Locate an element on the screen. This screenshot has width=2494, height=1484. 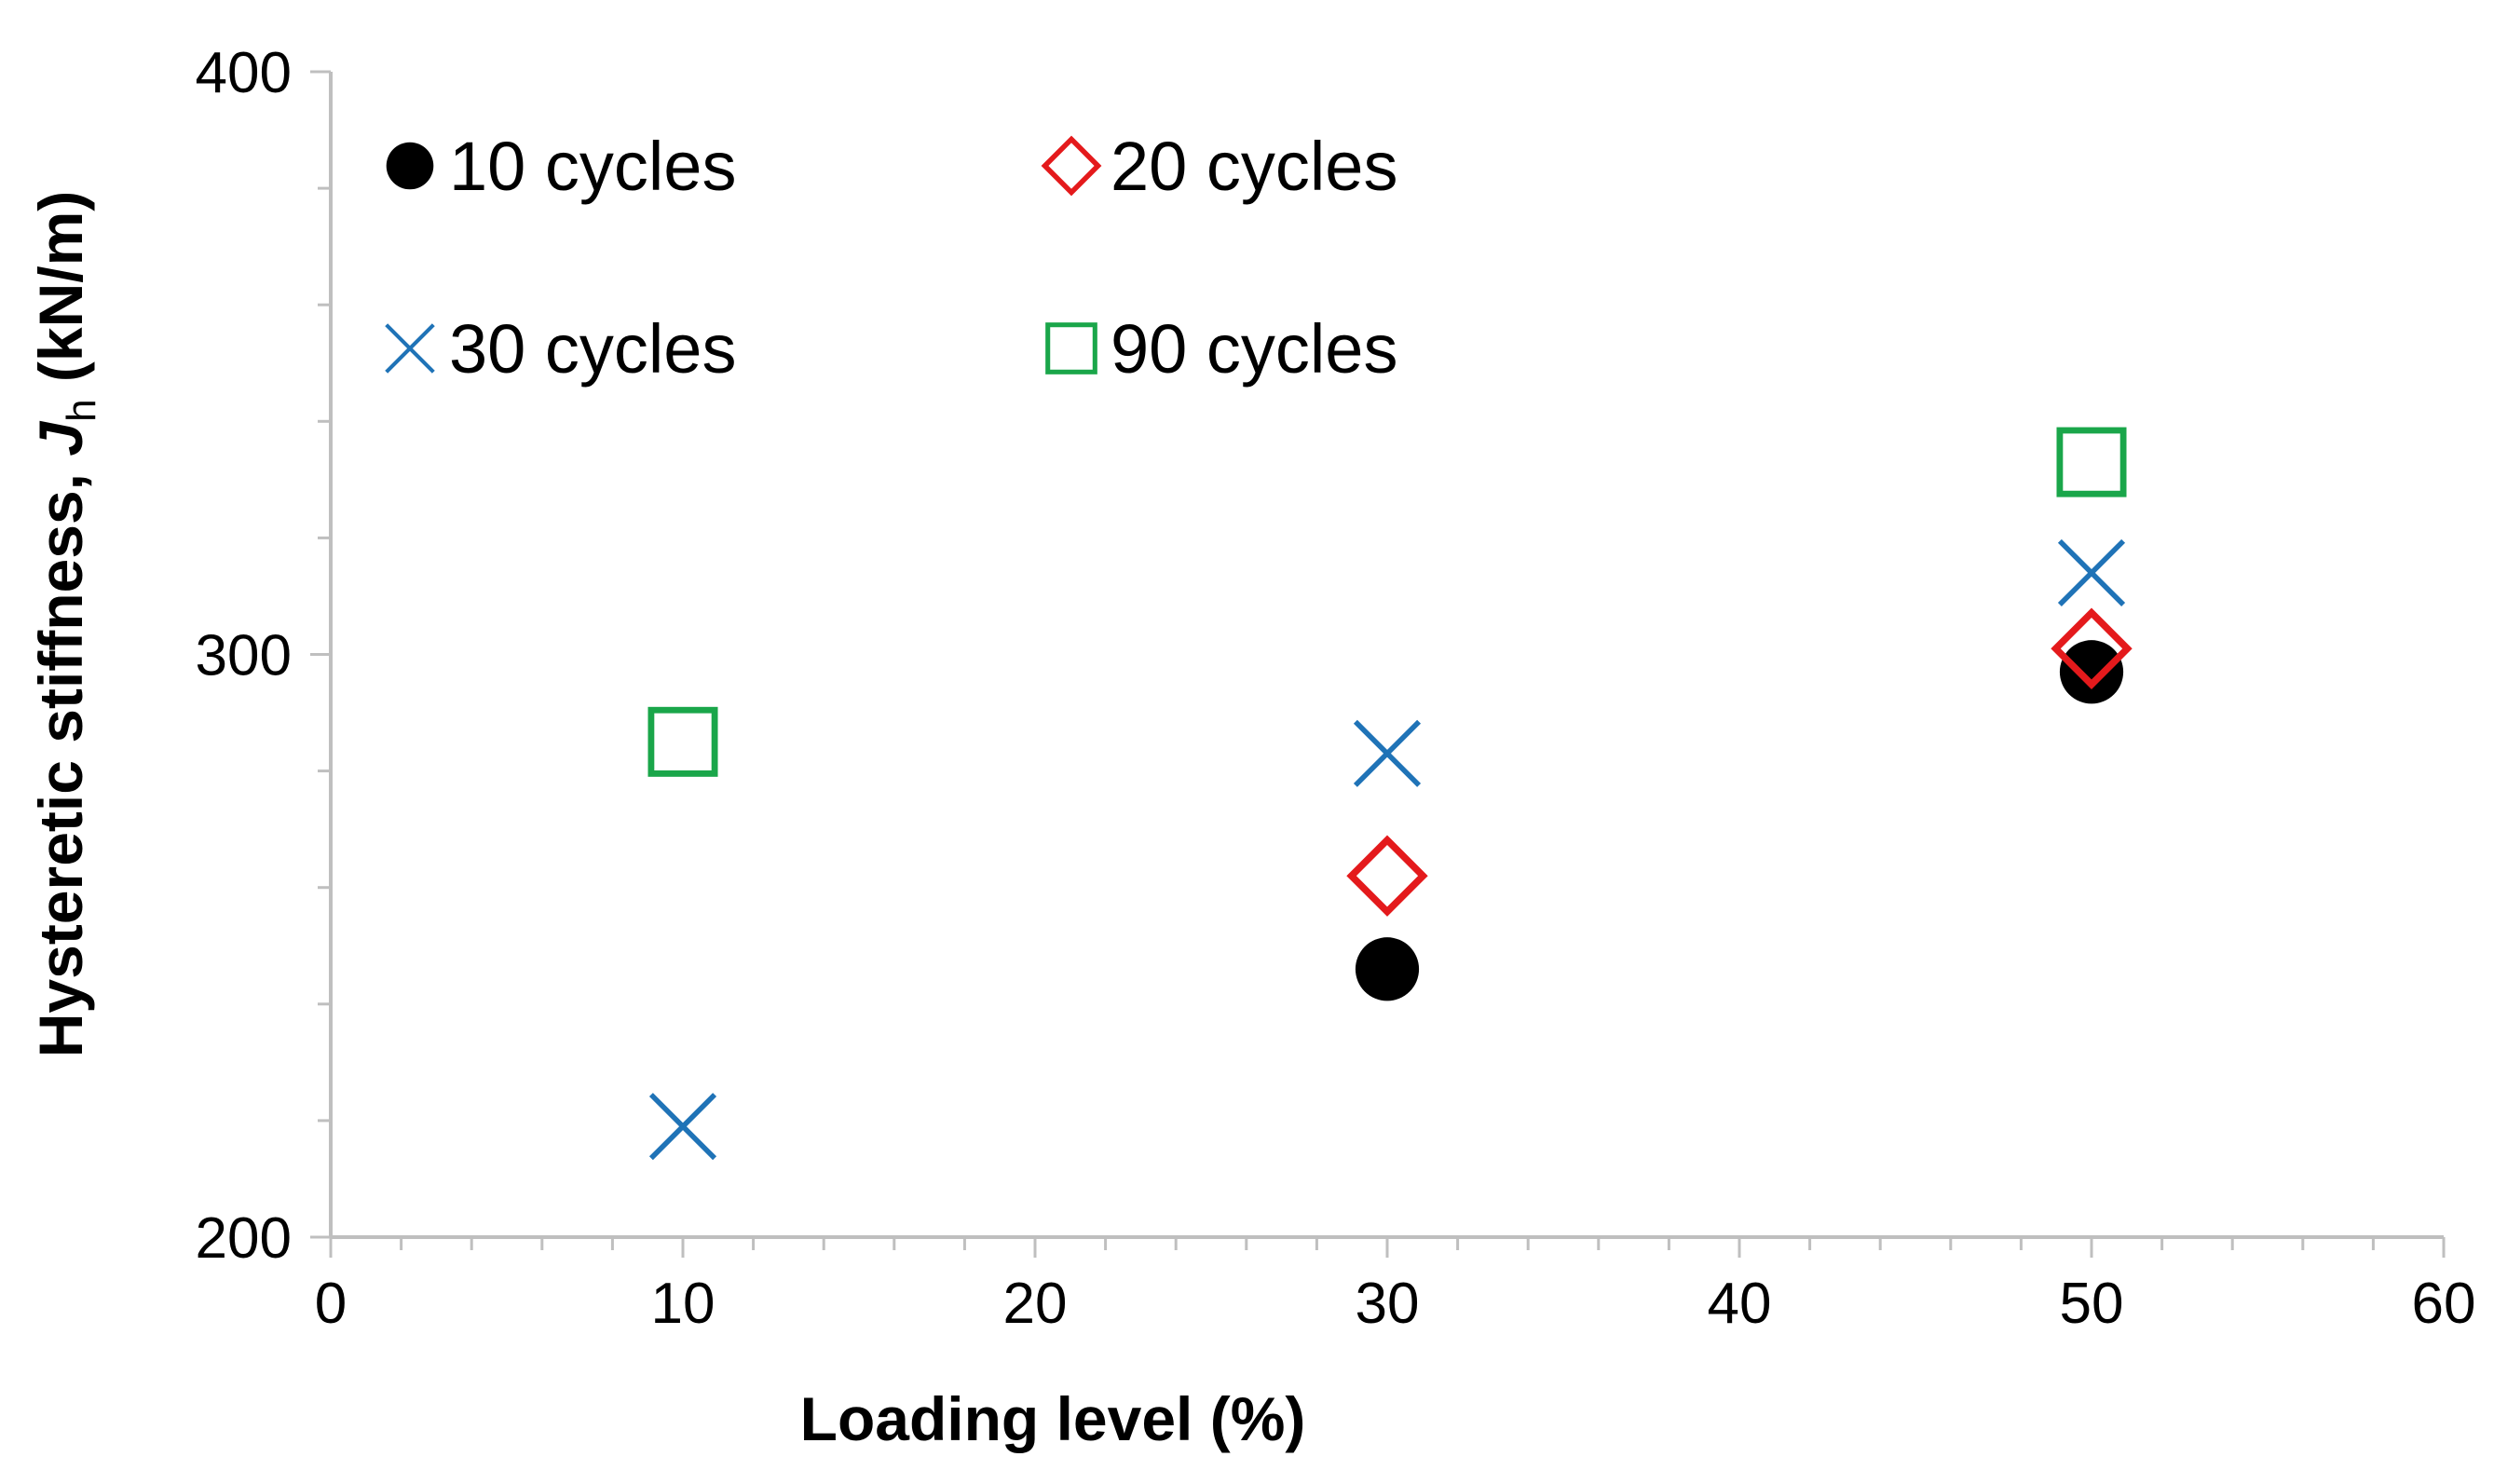
legend-label: 20 cycles is located at coordinates (1254, 166).